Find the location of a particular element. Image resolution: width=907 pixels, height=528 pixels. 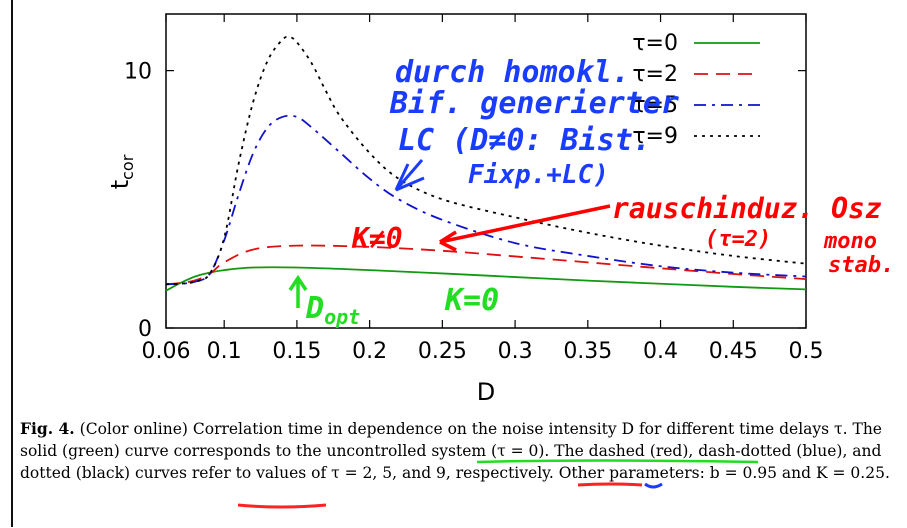

x-tick-label: 0.06 is located at coordinates (166, 351).